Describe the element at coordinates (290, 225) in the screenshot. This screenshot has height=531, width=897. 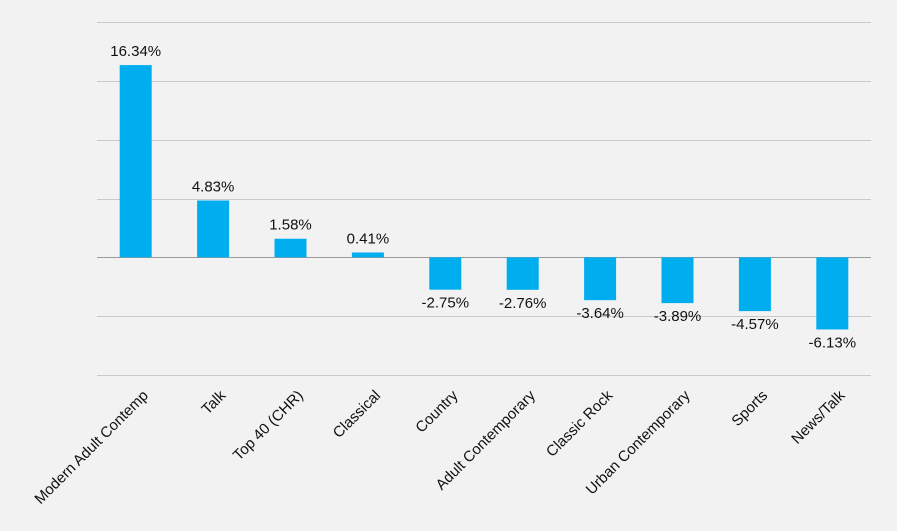
I see `data-label: 1.58%` at that location.